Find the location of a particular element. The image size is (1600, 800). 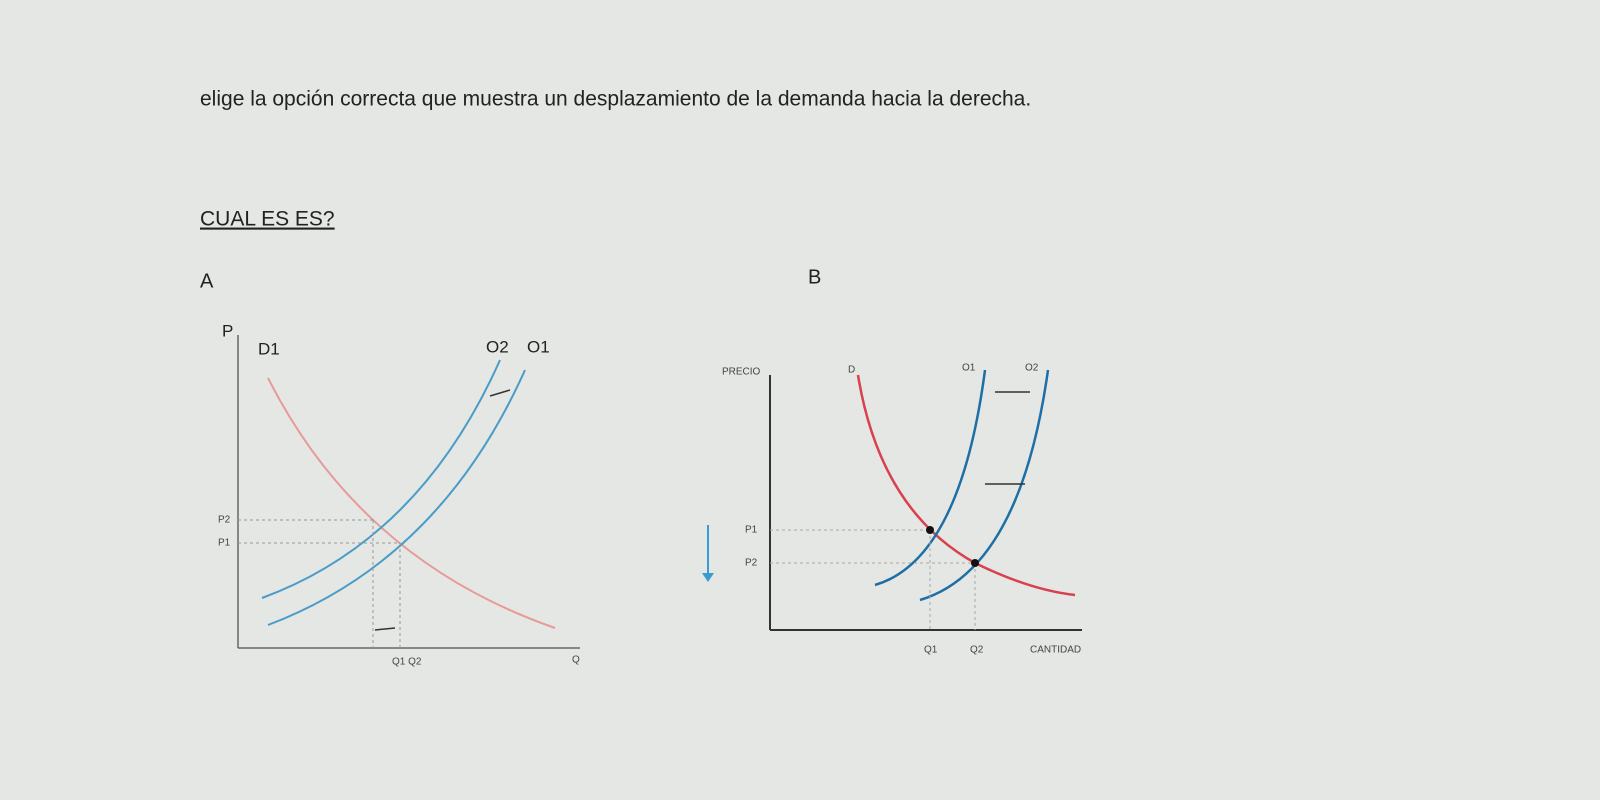

axis-label: CANTIDAD is located at coordinates (1055, 650).